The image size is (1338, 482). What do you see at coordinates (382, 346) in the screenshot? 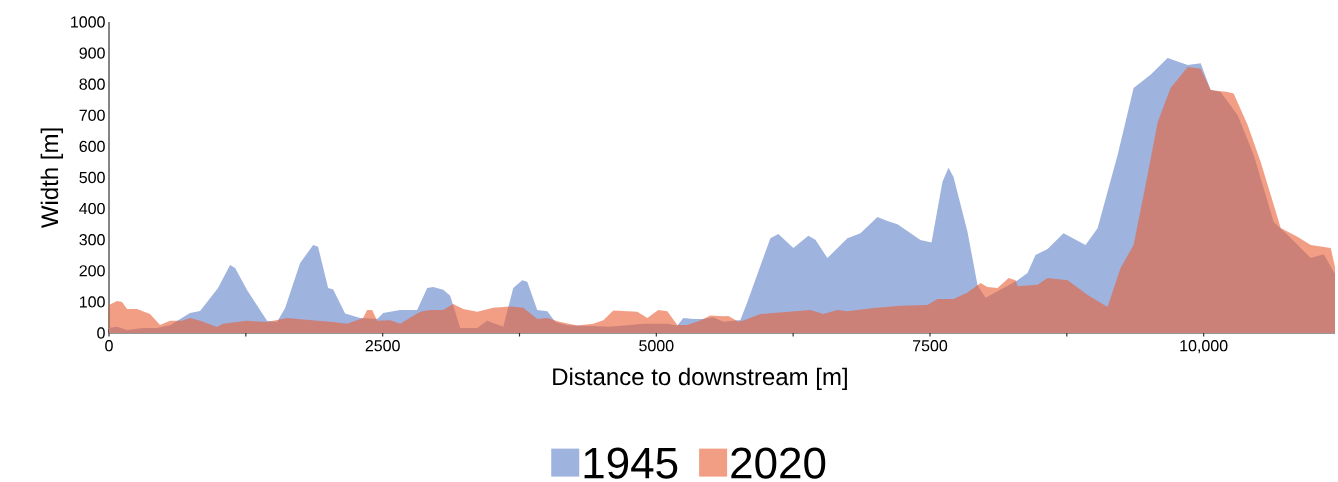
I see `x-tick-label: 2500` at bounding box center [382, 346].